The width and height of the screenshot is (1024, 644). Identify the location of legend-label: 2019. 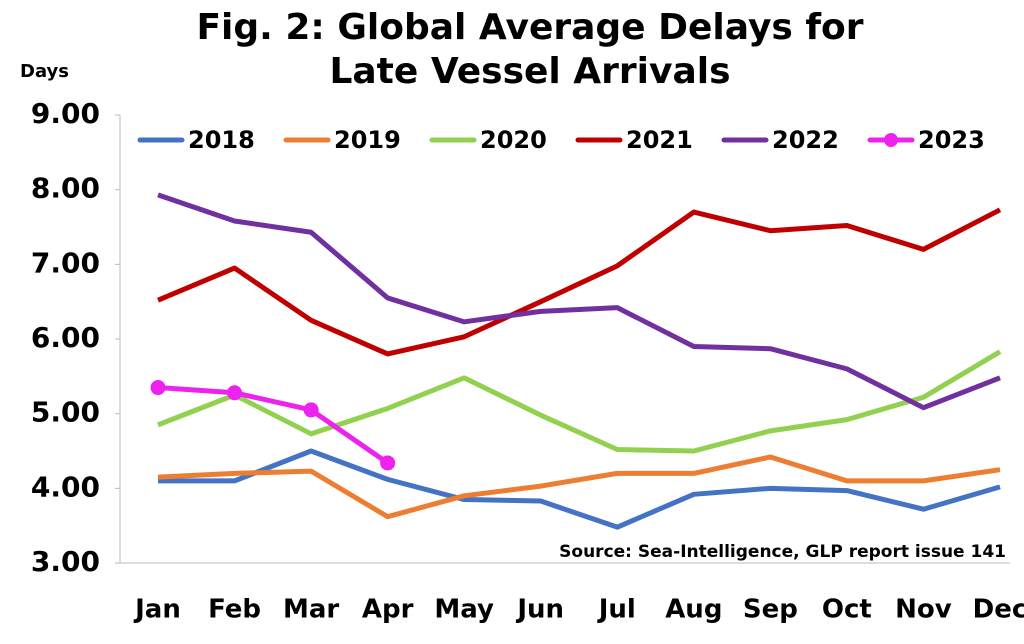
(367, 140).